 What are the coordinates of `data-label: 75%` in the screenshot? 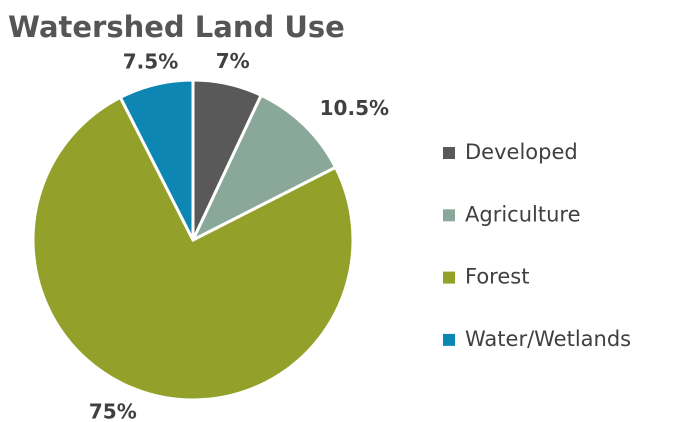 It's located at (113, 411).